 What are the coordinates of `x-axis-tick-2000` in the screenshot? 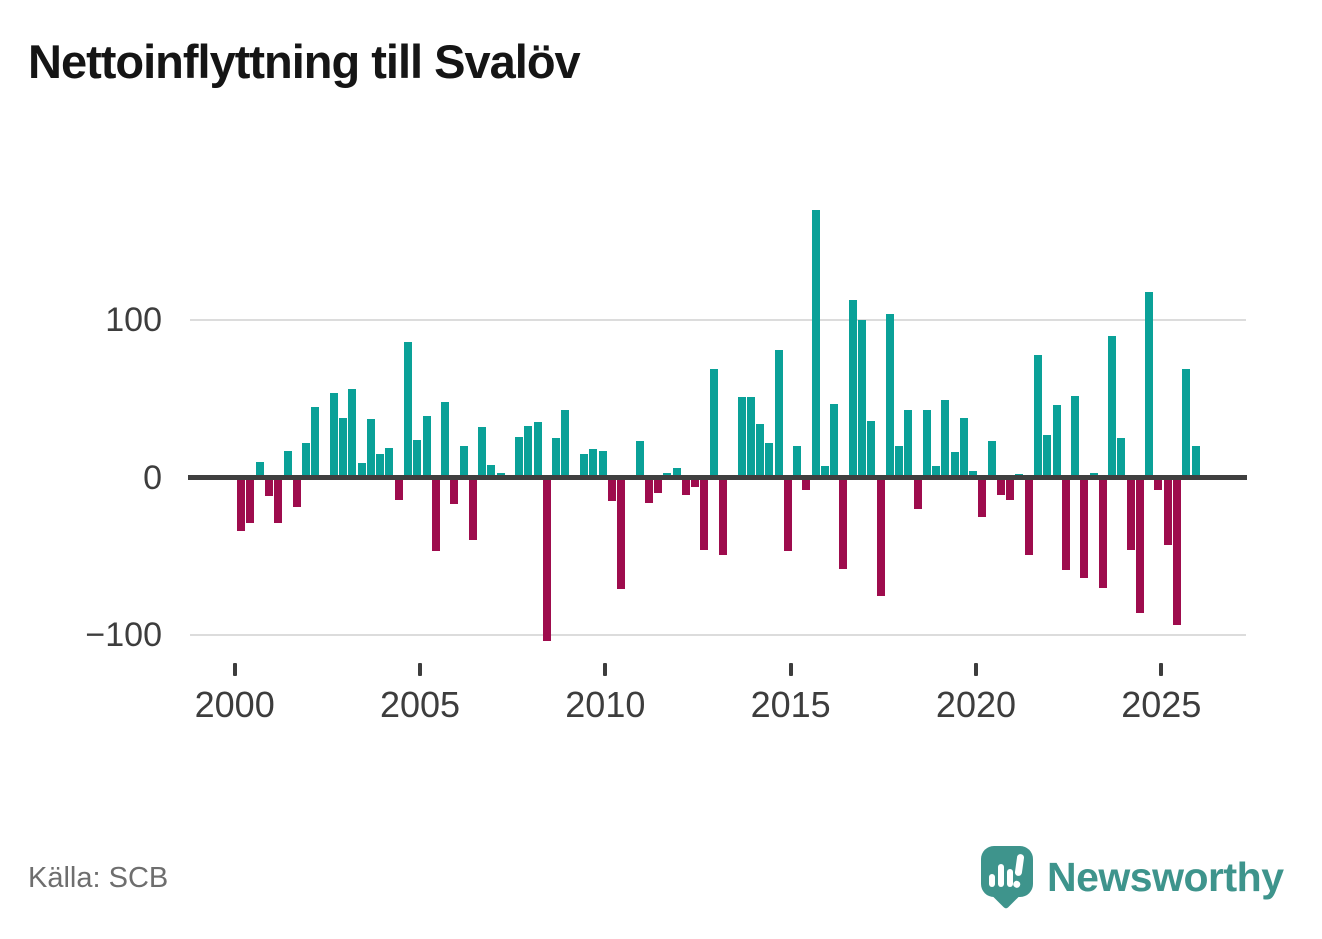 It's located at (234, 669).